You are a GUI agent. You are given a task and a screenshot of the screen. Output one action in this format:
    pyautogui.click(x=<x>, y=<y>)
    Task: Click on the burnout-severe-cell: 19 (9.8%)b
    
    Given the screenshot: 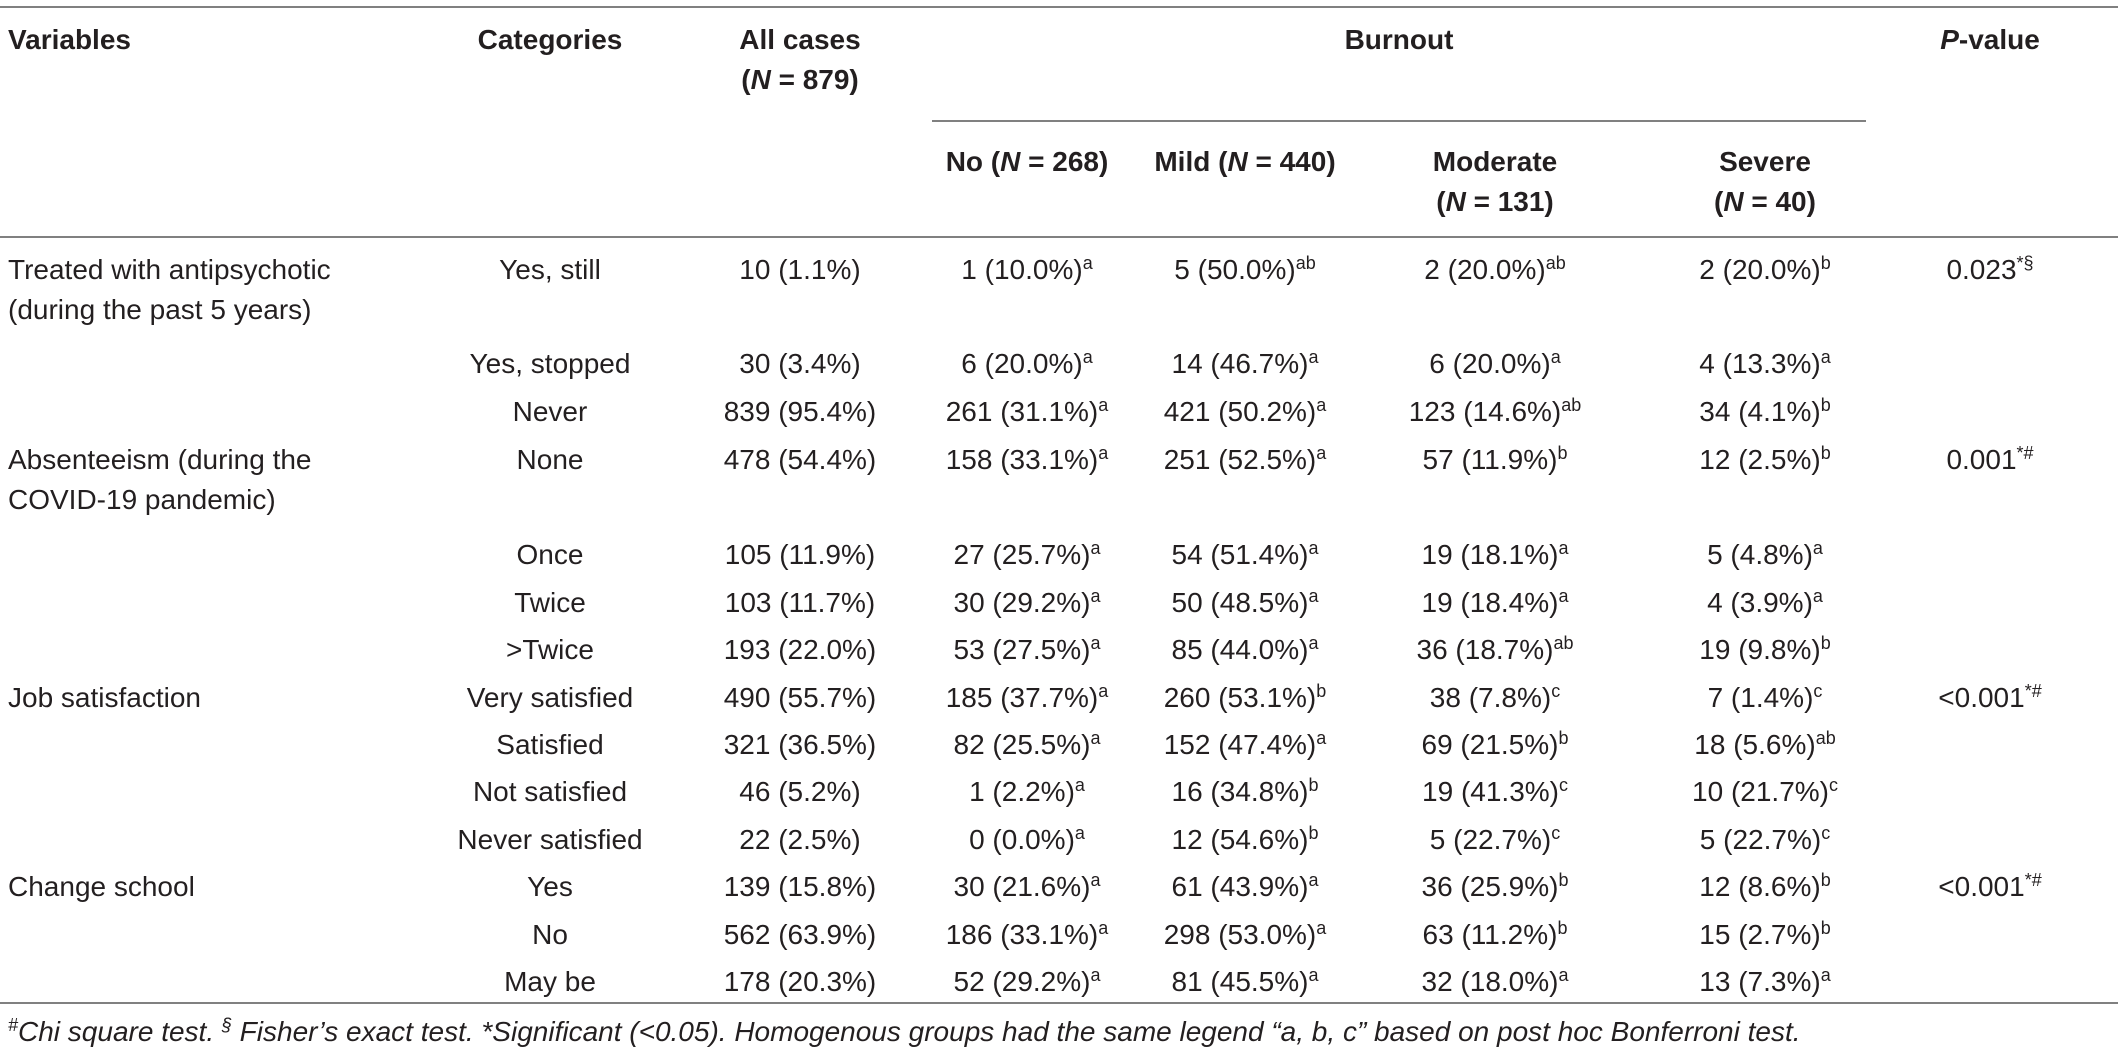 What is the action you would take?
    pyautogui.click(x=1765, y=650)
    